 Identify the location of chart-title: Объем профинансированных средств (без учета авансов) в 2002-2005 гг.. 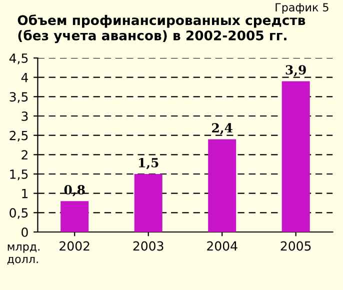
(162, 29).